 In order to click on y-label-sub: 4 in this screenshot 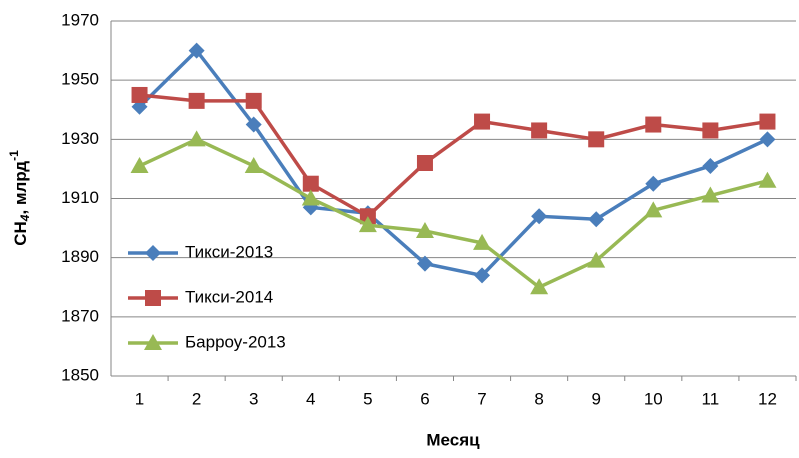, I will do `click(25, 218)`.